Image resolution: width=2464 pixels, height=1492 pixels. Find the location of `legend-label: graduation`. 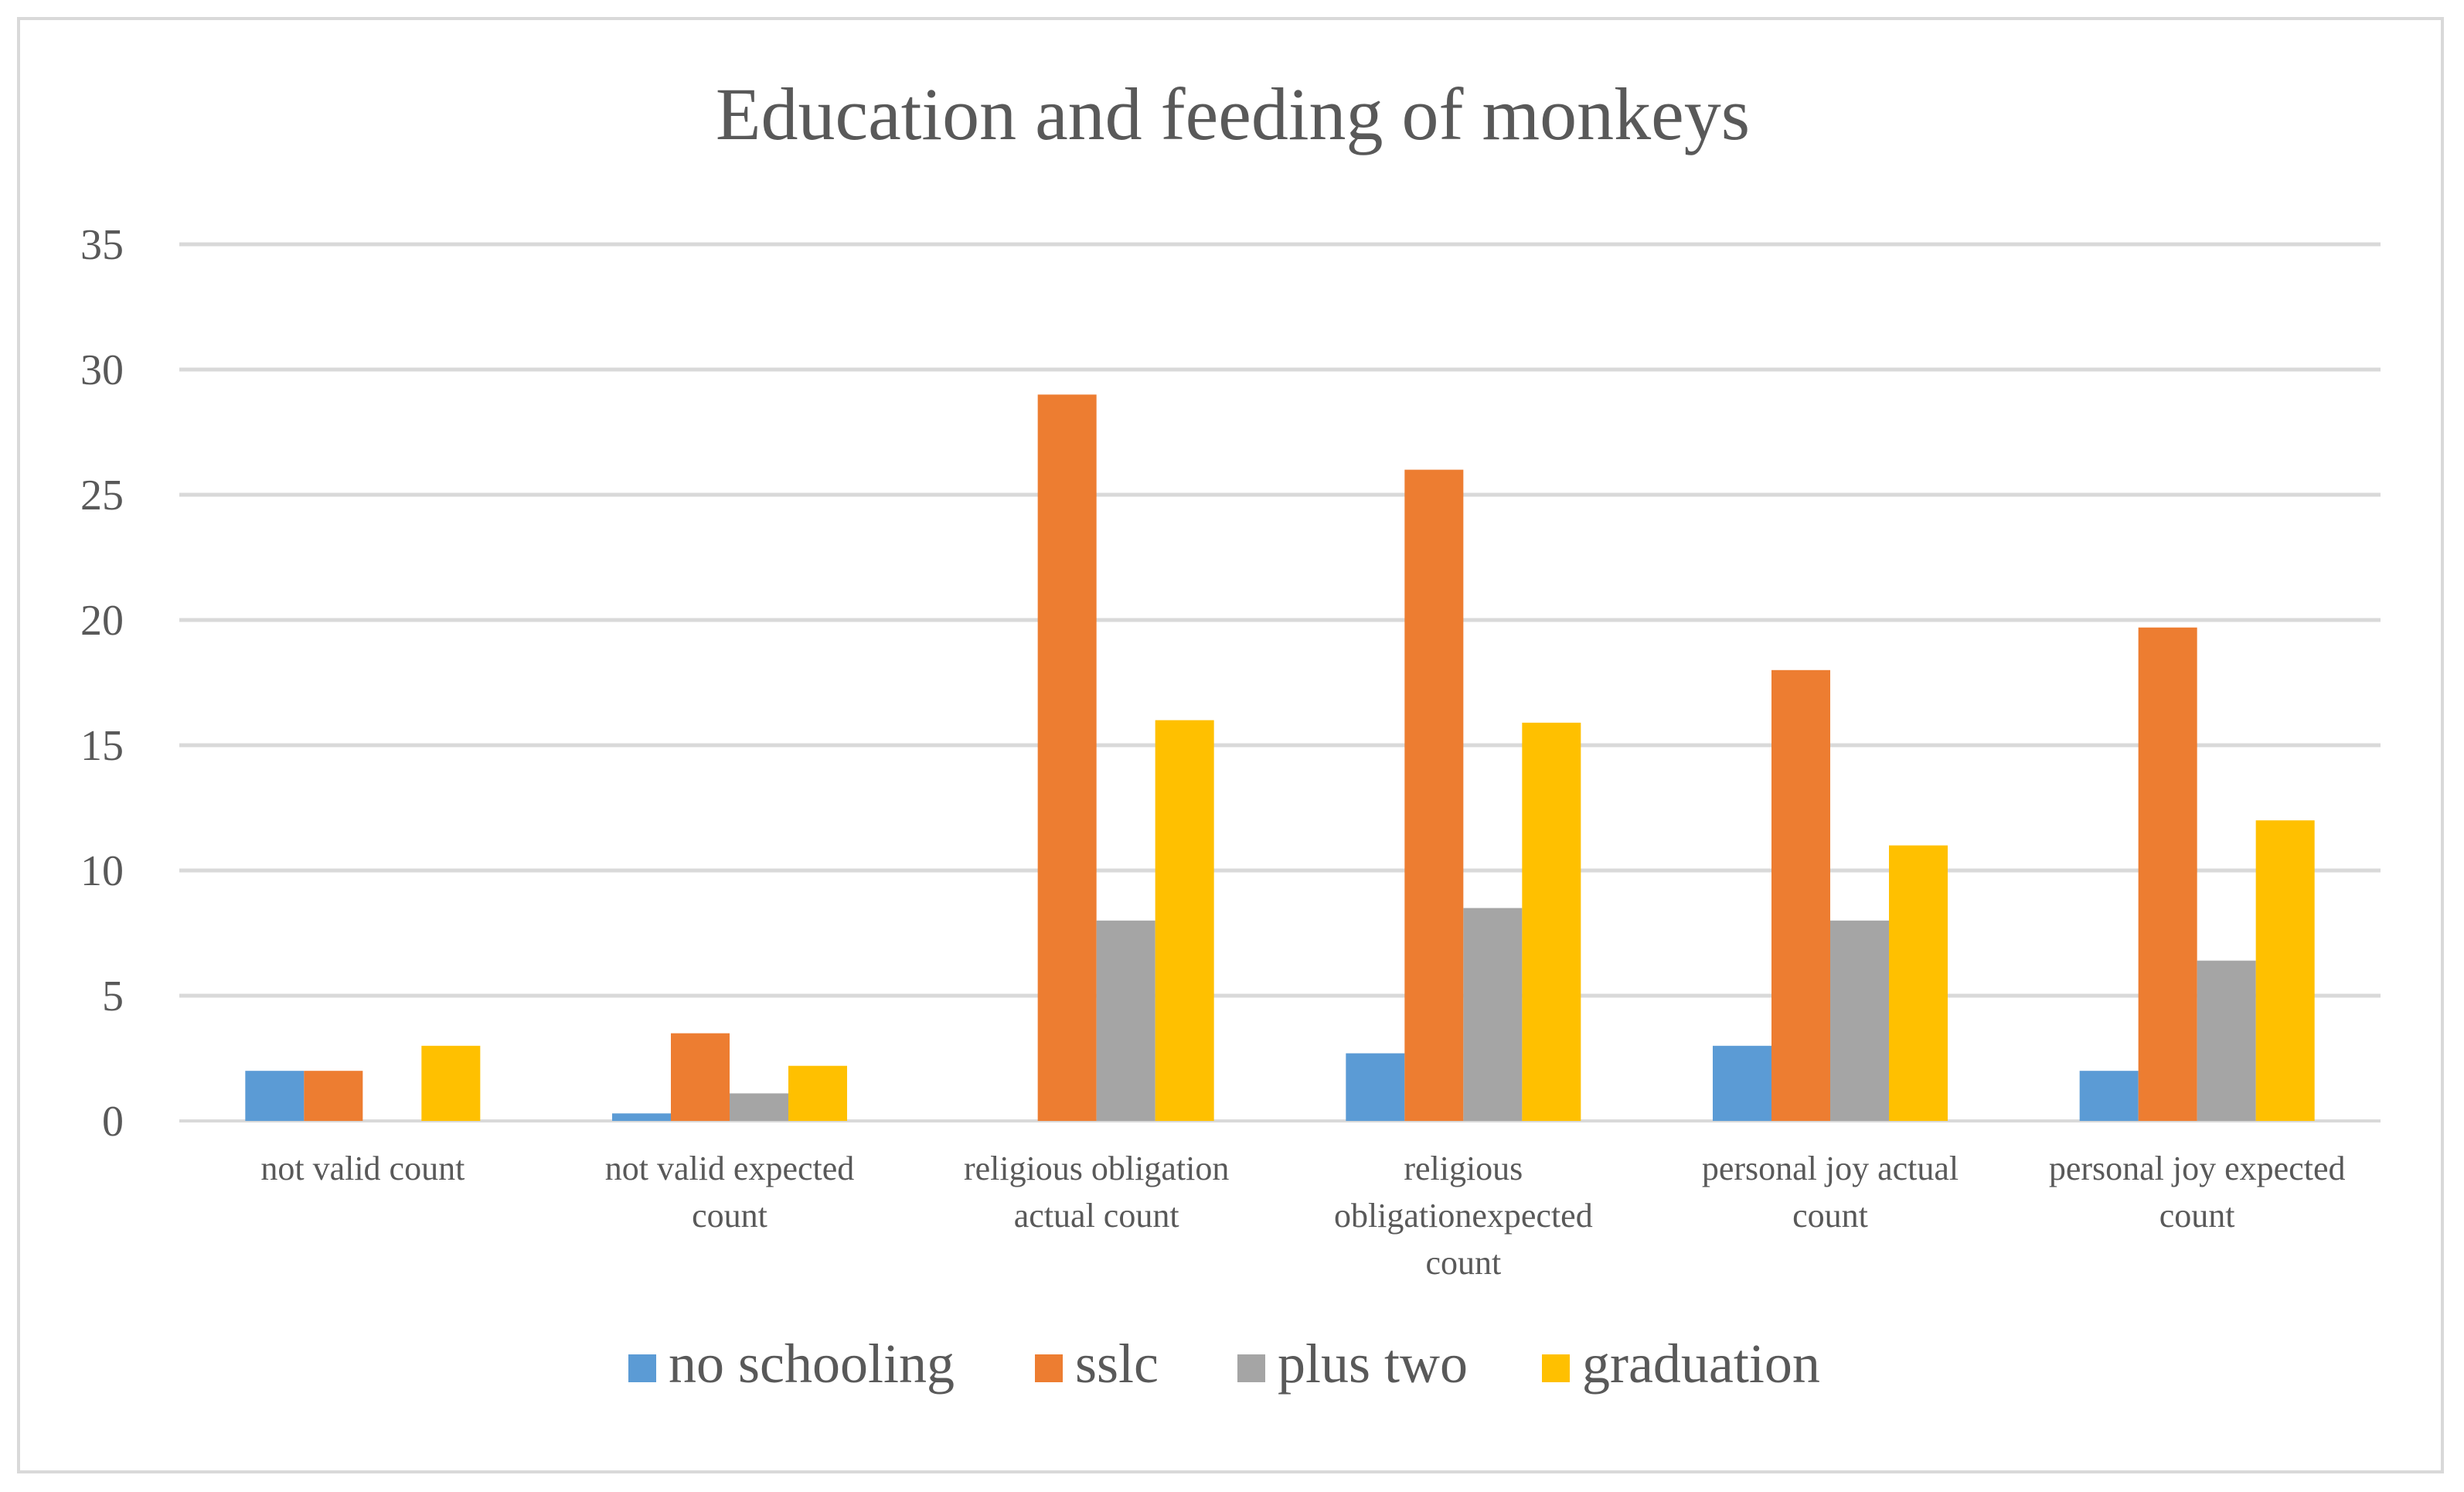

legend-label: graduation is located at coordinates (1701, 1364).